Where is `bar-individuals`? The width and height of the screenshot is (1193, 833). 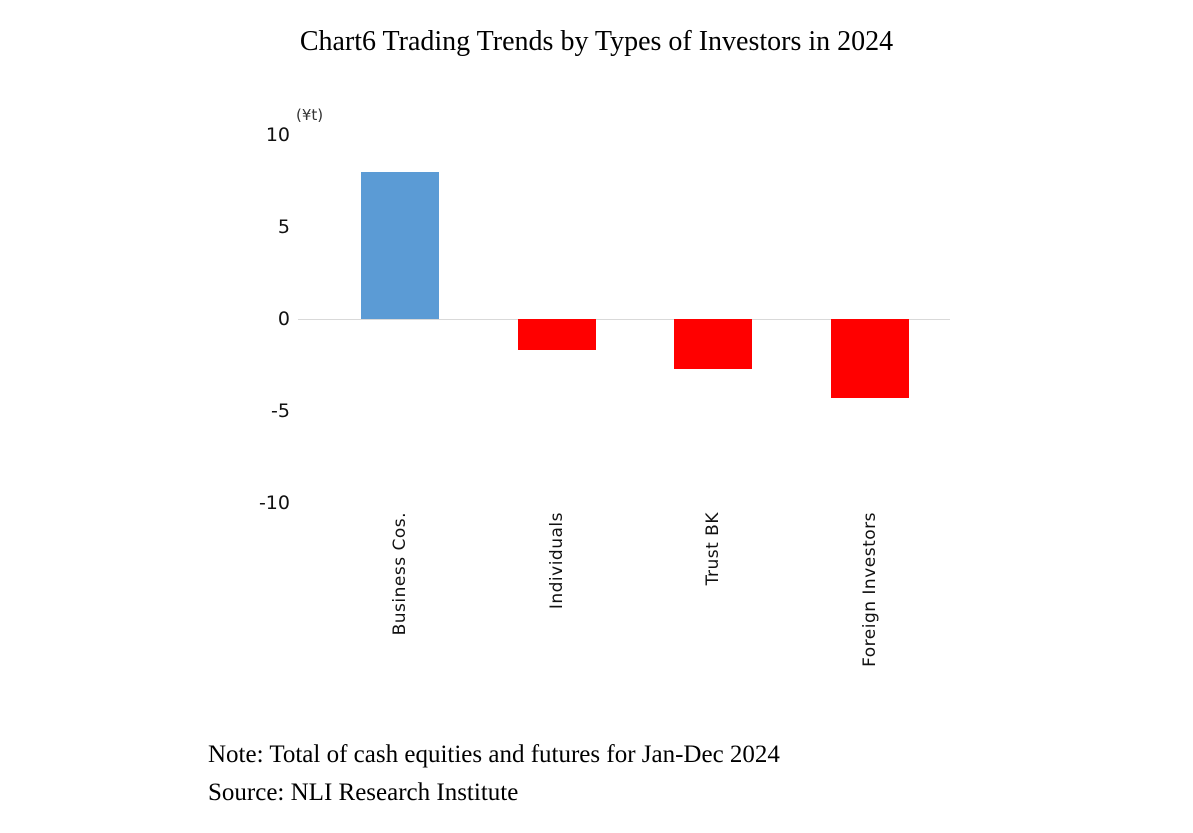 bar-individuals is located at coordinates (556, 335).